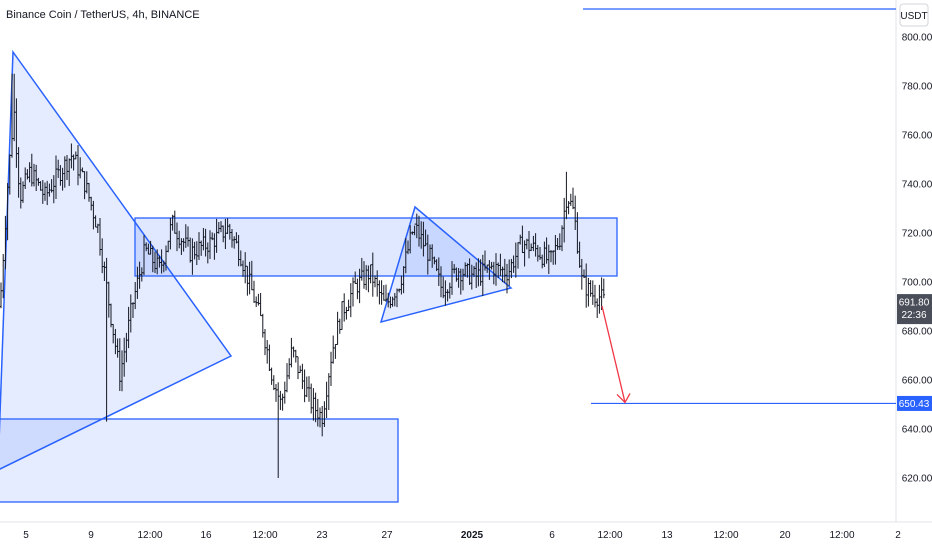 The height and width of the screenshot is (550, 932). I want to click on y-tick-label: 760.00, so click(917, 136).